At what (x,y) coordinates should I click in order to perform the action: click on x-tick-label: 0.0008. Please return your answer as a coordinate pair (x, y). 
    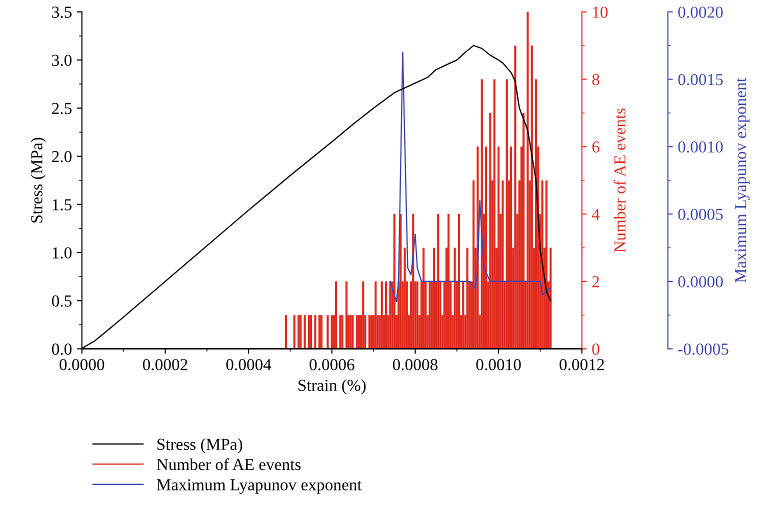
    Looking at the image, I should click on (415, 364).